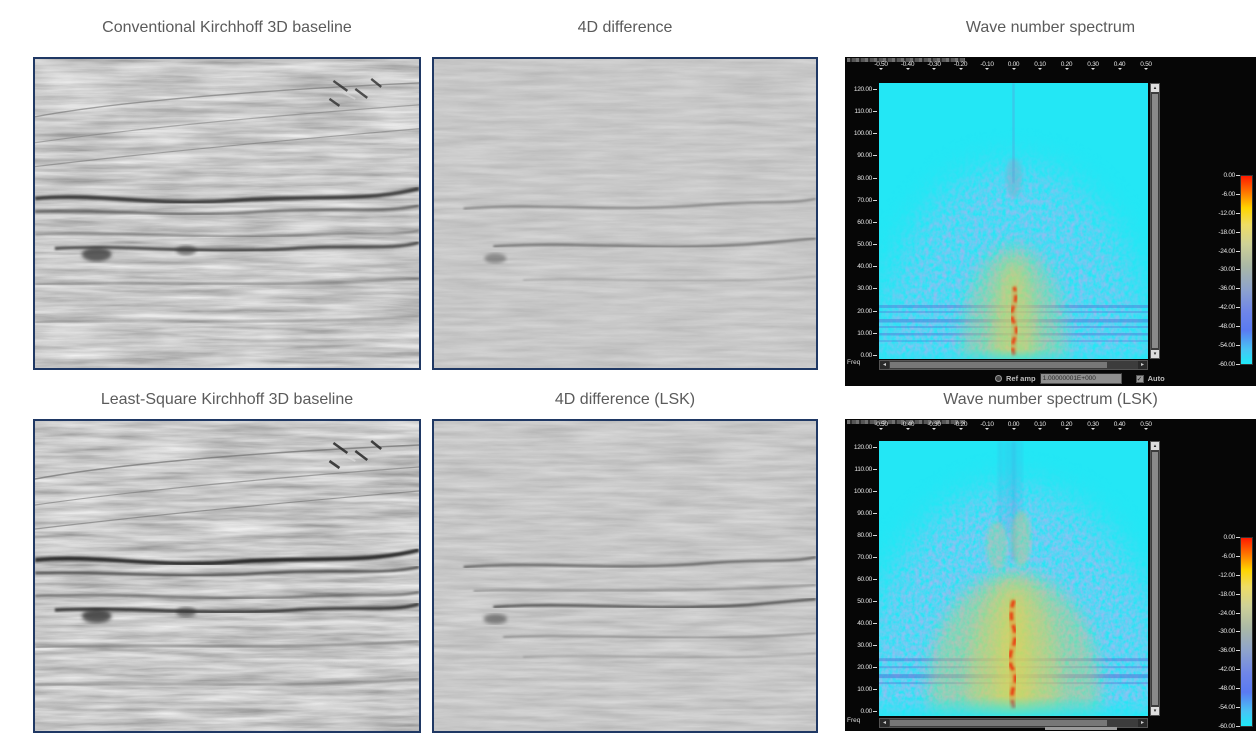  Describe the element at coordinates (908, 69) in the screenshot. I see `x-axis-tick: -0.40` at that location.